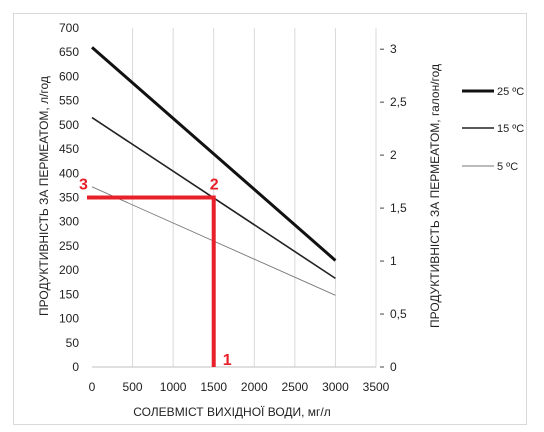 This screenshot has height=432, width=544. Describe the element at coordinates (398, 314) in the screenshot. I see `y2-tick-label: 0,5` at that location.